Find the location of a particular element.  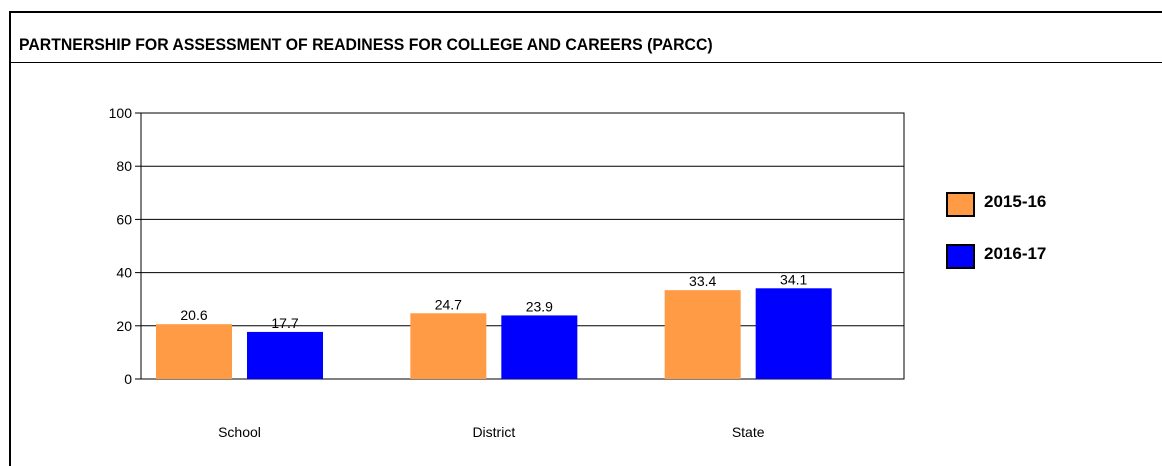

title-bar is located at coordinates (585, 37).